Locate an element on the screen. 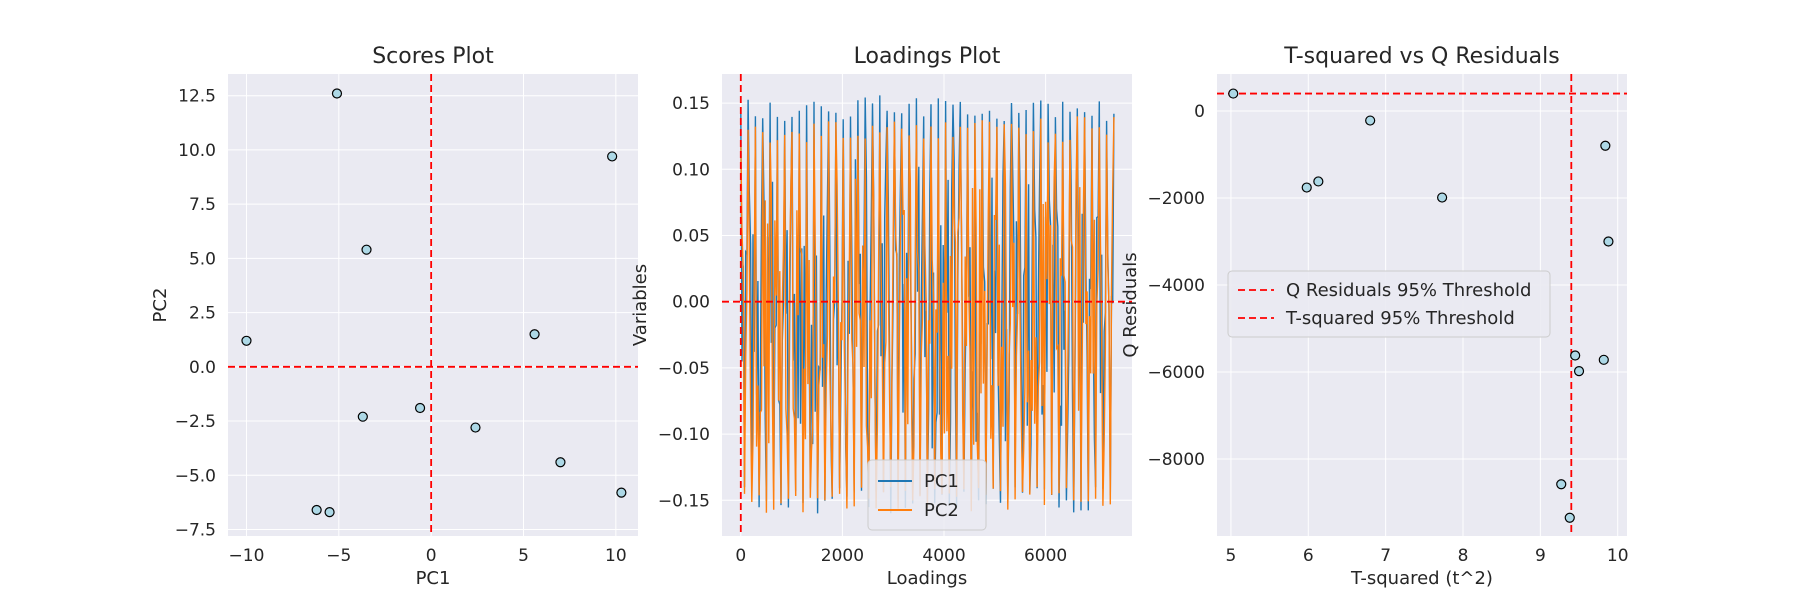 The width and height of the screenshot is (1800, 604). tsquared-q-plot-title: T-squared vs Q Residuals is located at coordinates (1421, 56).